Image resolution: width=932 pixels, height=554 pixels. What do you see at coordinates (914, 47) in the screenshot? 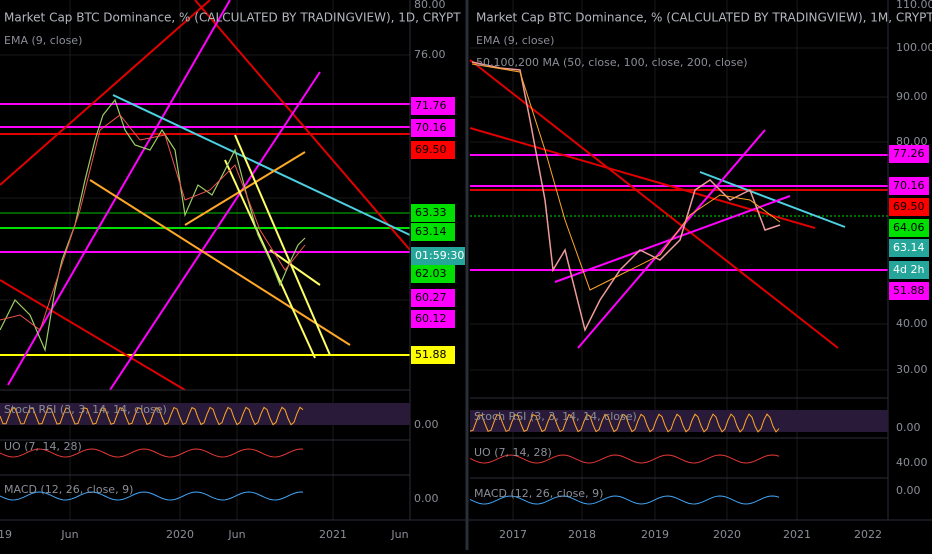
I see `y-axis-label: 100.00` at bounding box center [914, 47].